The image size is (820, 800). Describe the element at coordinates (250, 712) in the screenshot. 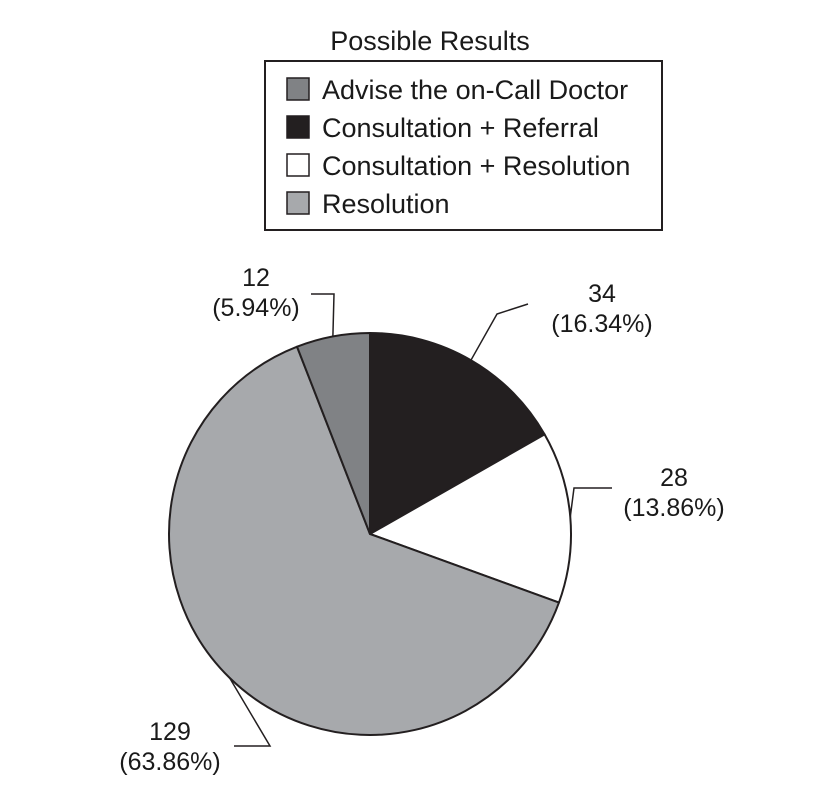

I see `leader-line-resolution` at that location.